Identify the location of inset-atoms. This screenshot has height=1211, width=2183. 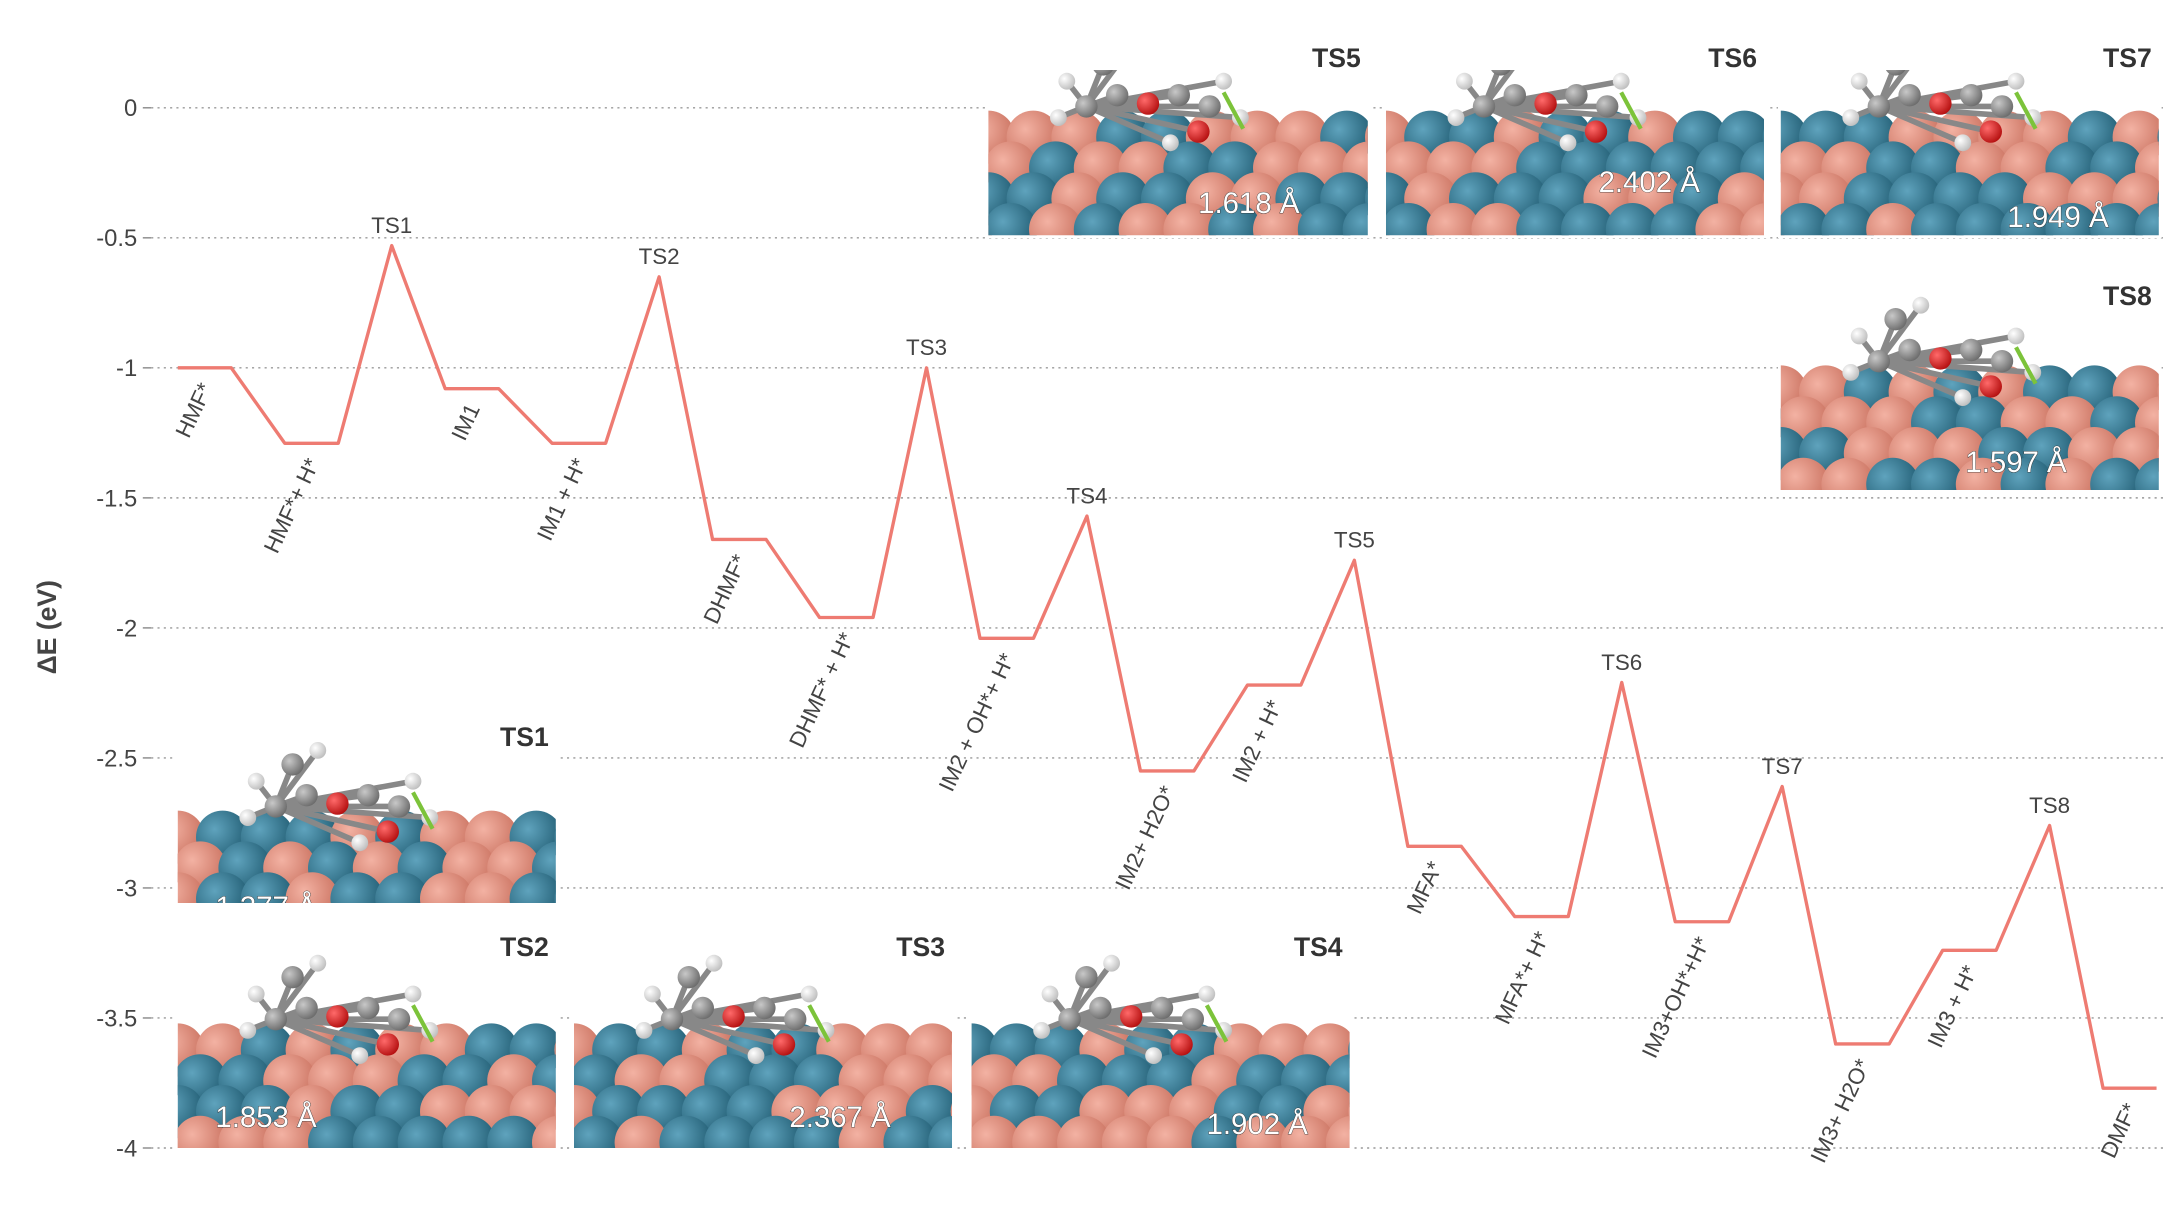
(1934, 393).